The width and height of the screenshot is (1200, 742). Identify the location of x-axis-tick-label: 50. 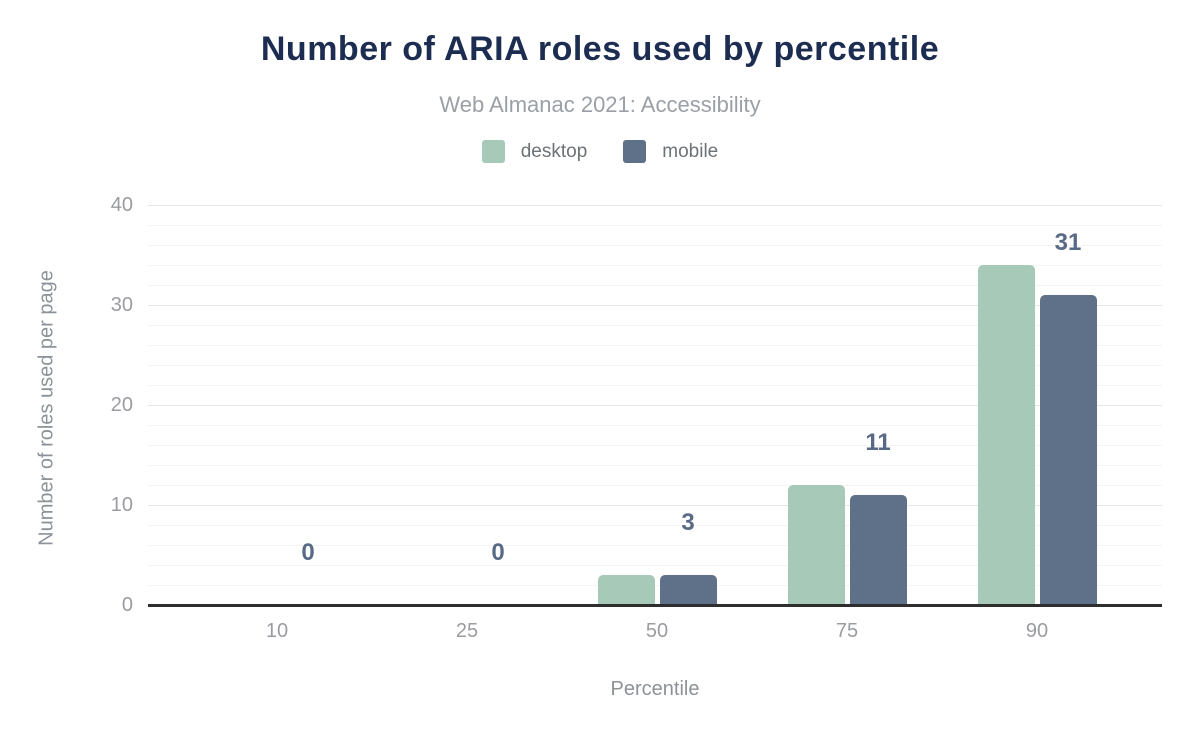
(657, 631).